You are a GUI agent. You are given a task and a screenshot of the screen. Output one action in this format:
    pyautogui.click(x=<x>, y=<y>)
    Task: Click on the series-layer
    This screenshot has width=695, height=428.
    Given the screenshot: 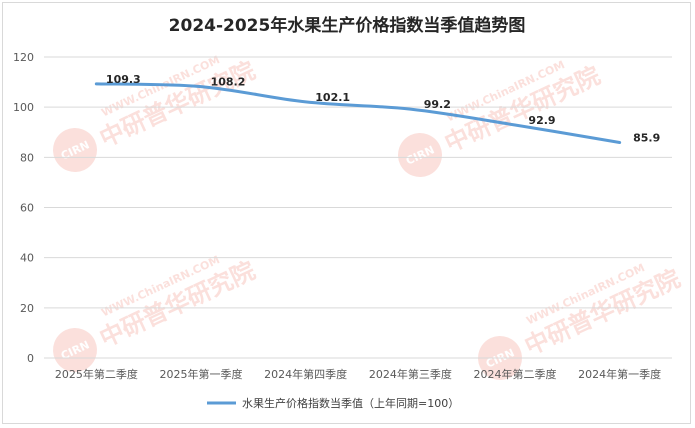 What is the action you would take?
    pyautogui.click(x=358, y=113)
    